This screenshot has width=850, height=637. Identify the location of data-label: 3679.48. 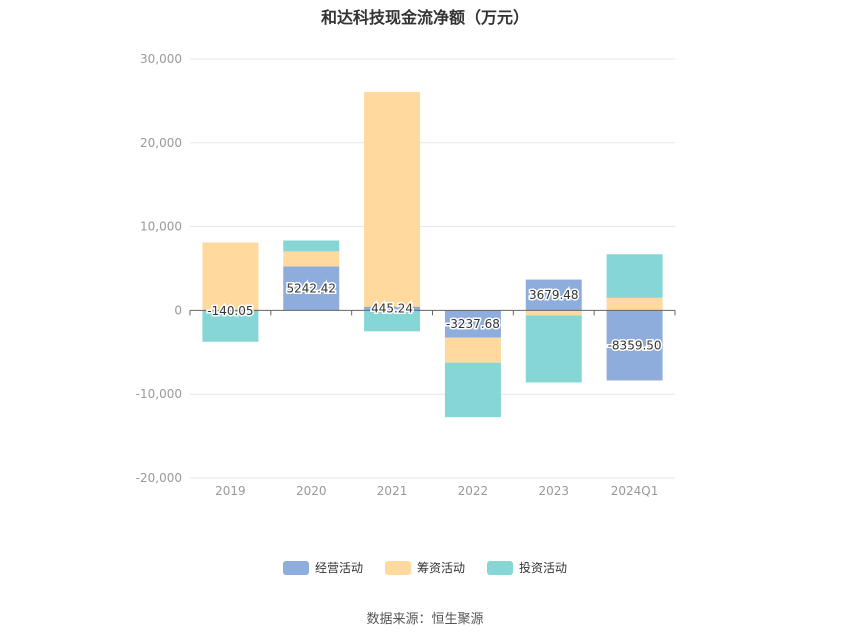
(554, 295).